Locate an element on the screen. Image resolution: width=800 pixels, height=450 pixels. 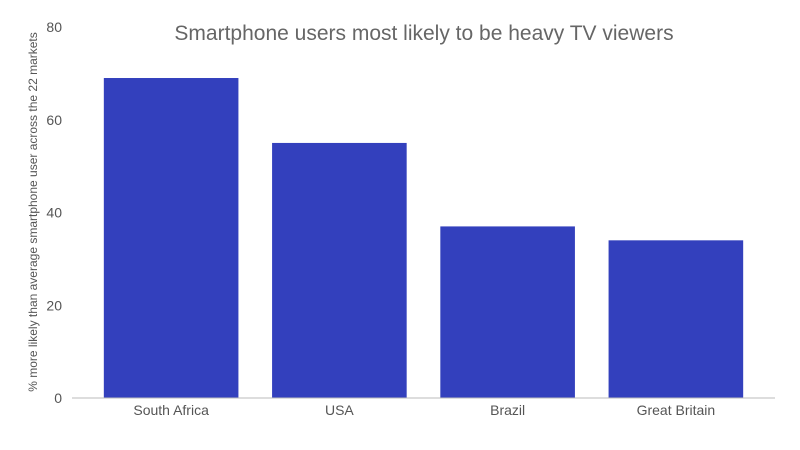
y-tick-label: 40 is located at coordinates (54, 213).